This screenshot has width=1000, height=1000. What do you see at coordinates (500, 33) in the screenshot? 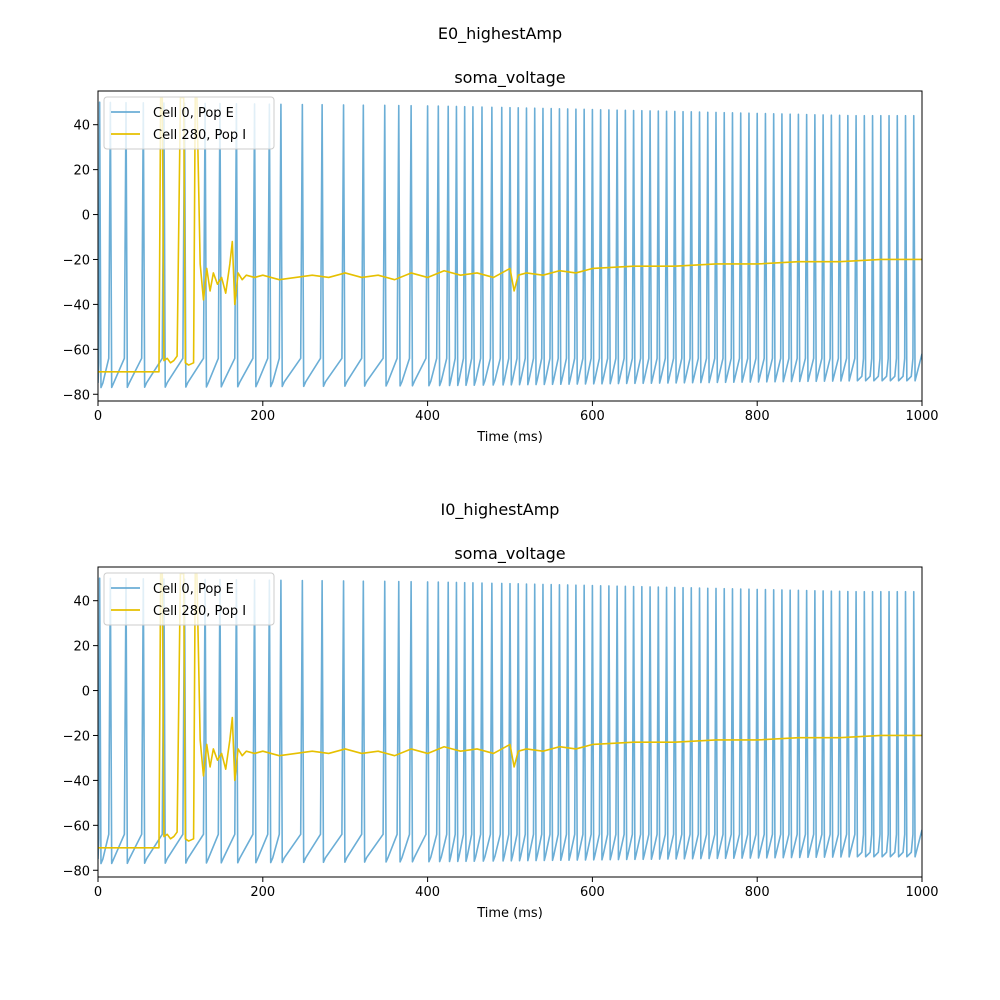
I see `figure-1-suptitle: E0_highestAmp` at bounding box center [500, 33].